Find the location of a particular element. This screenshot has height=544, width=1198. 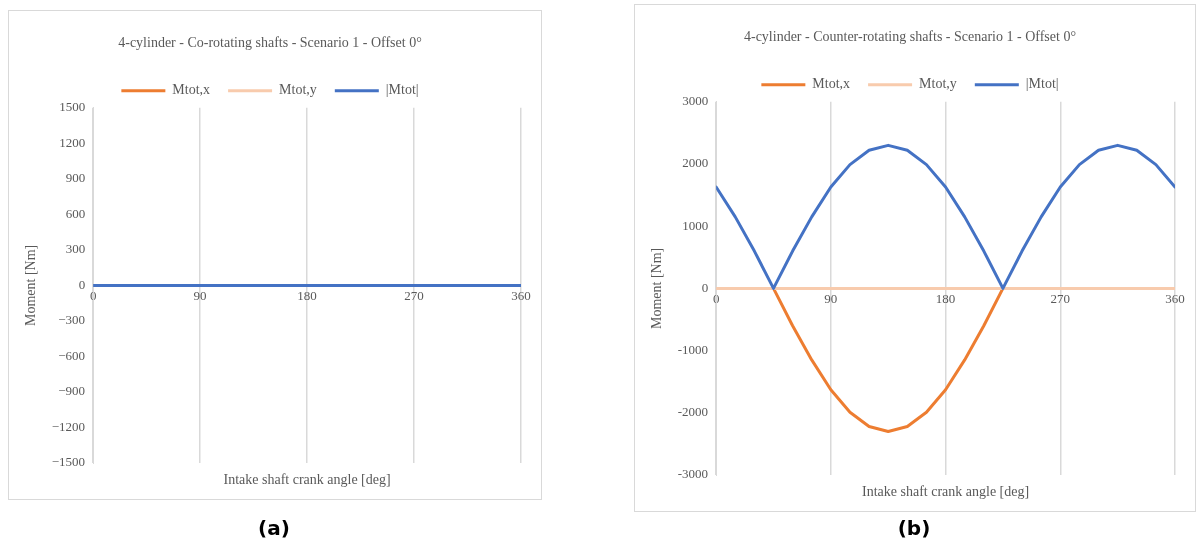

y-tick-label: −1500 is located at coordinates (68, 462).